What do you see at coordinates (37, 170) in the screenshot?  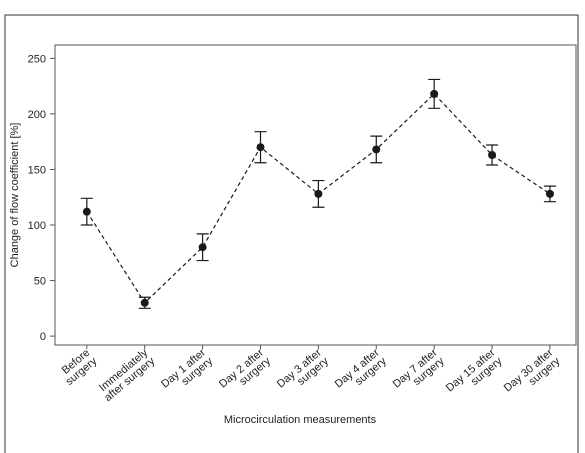 I see `y-tick-label: 150` at bounding box center [37, 170].